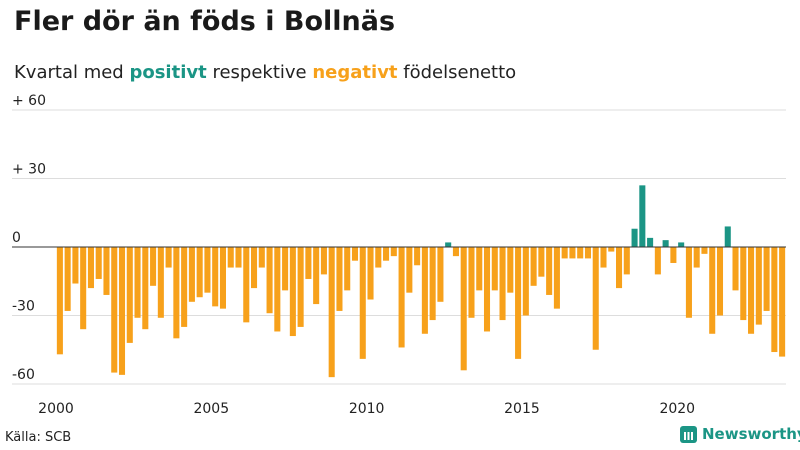 Image resolution: width=800 pixels, height=450 pixels. I want to click on x-tick-label: 2005, so click(211, 409).